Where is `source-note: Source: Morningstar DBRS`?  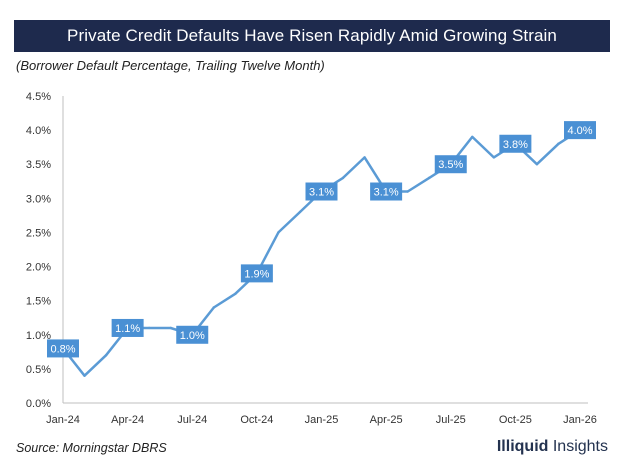 source-note: Source: Morningstar DBRS is located at coordinates (91, 448).